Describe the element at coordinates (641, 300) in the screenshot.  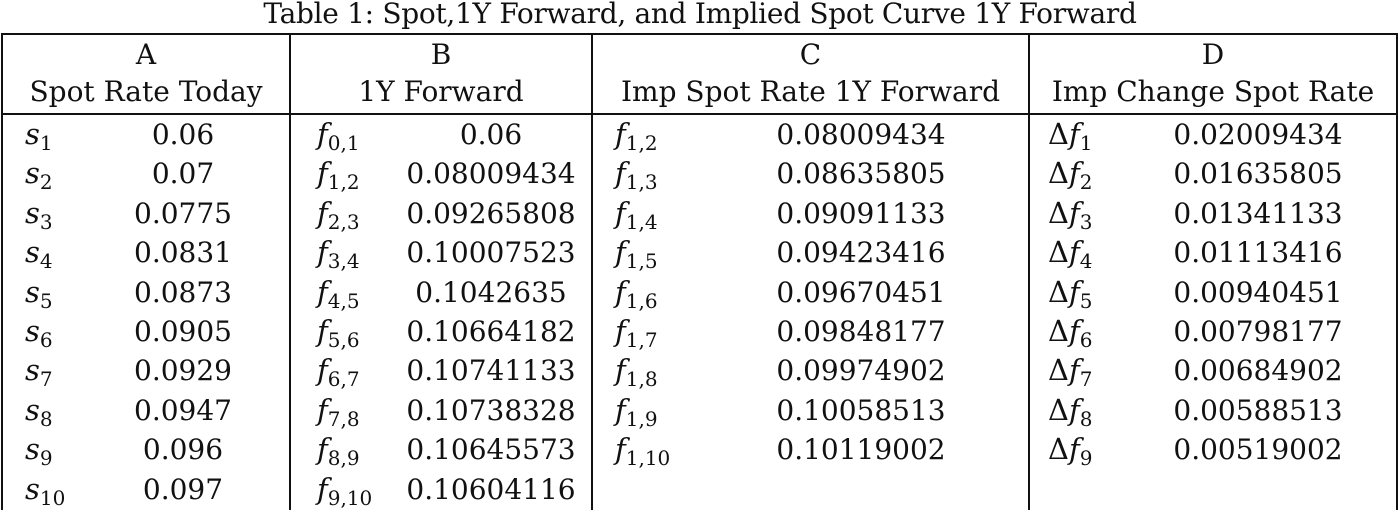
I see `symbol-subscript: 1,6` at that location.